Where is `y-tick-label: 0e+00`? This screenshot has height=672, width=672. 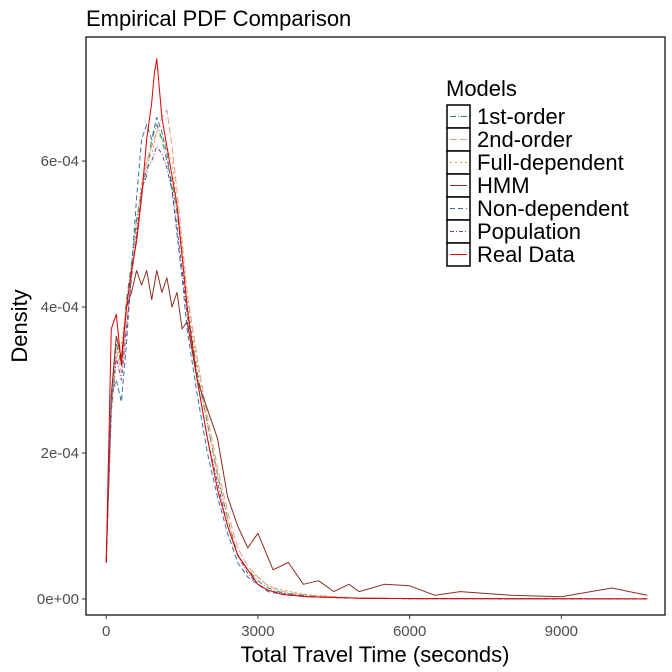
y-tick-label: 0e+00 is located at coordinates (58, 599).